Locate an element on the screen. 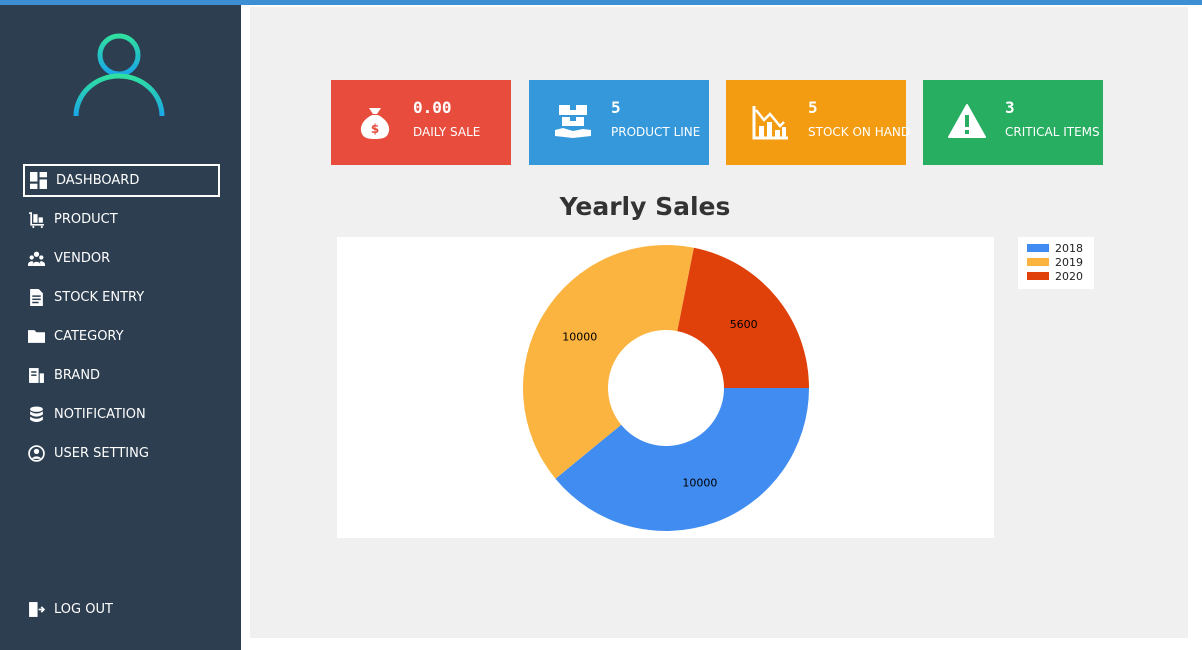  dashboard-icon is located at coordinates (38, 181).